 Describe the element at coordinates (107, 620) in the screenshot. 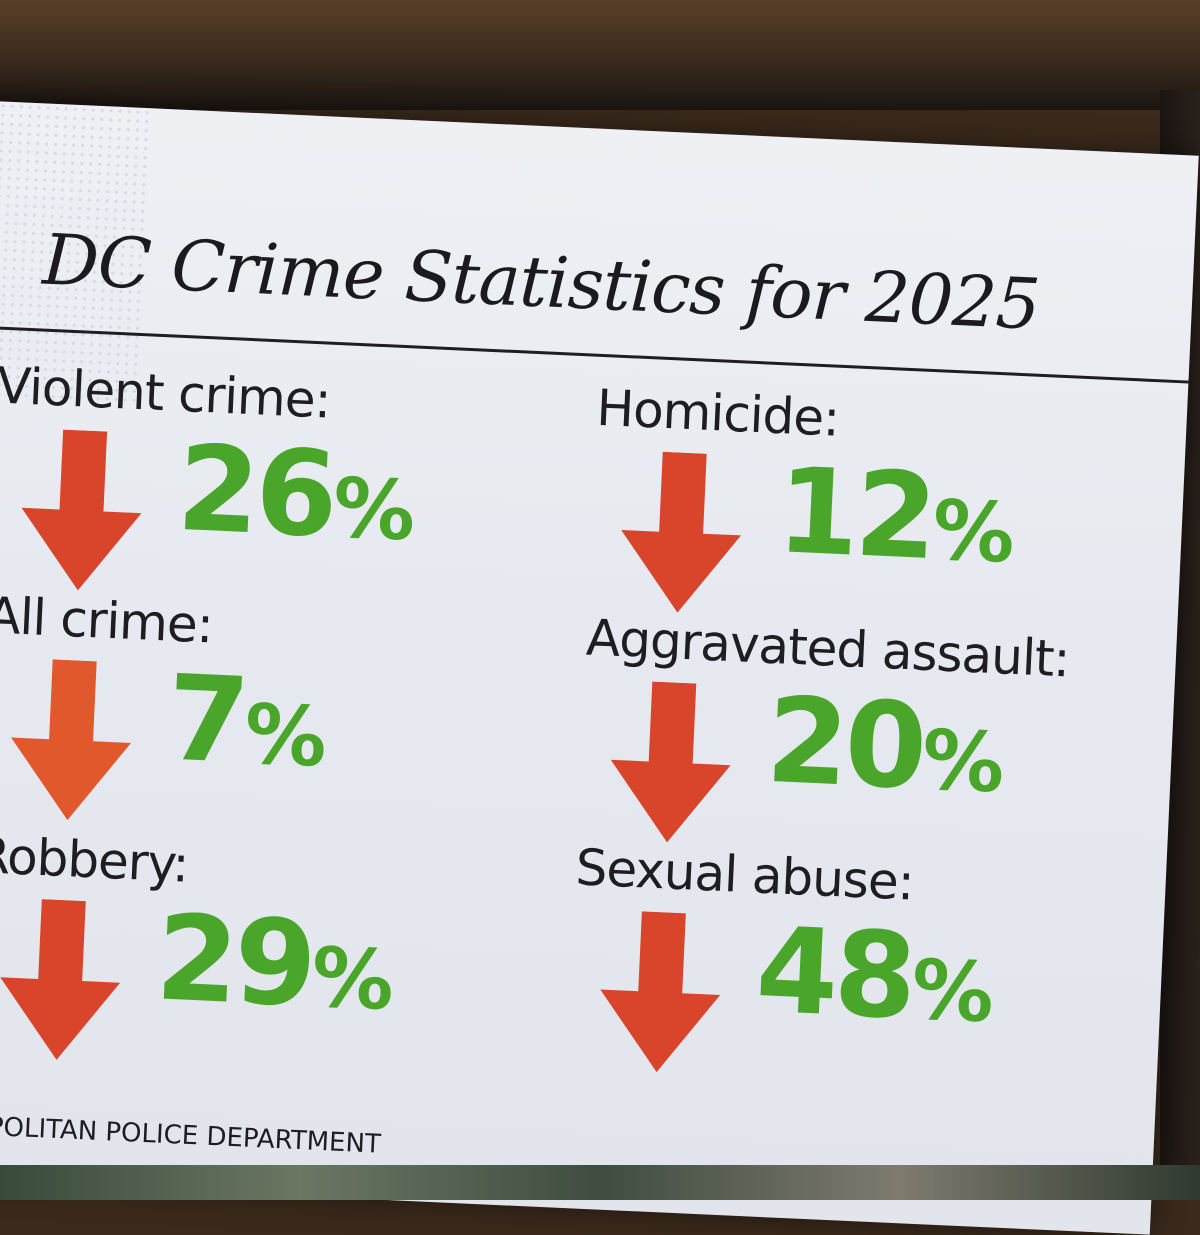

I see `stat-label: All crime:` at that location.